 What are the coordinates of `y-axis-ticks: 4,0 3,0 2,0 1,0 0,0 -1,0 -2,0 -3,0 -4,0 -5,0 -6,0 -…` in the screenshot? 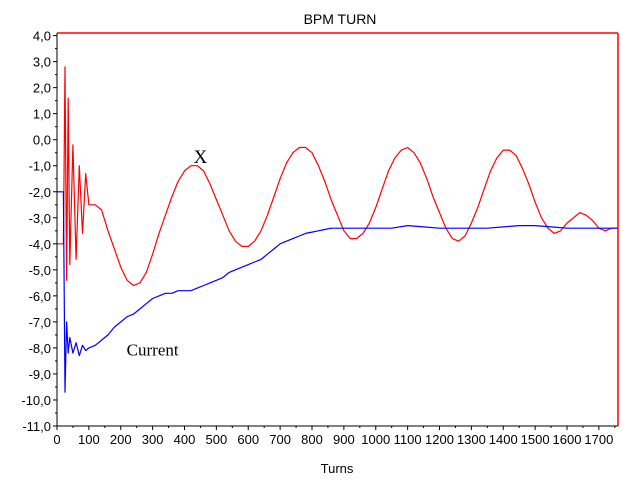 It's located at (39, 231).